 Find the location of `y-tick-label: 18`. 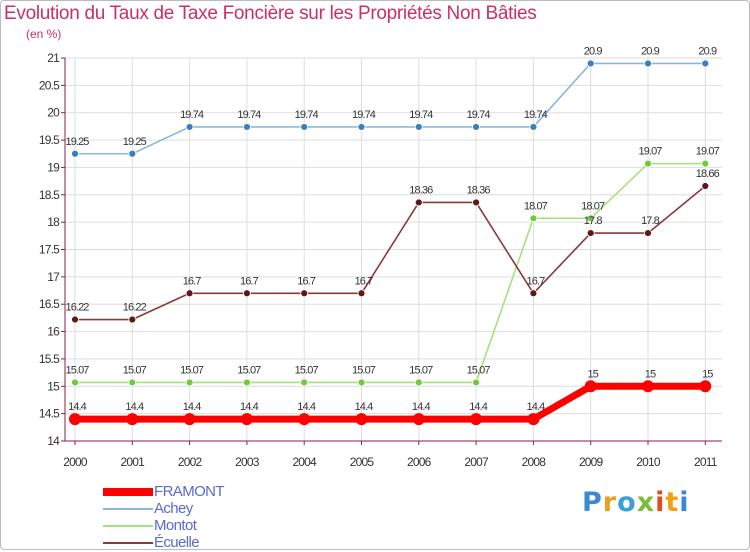

y-tick-label: 18 is located at coordinates (53, 222).